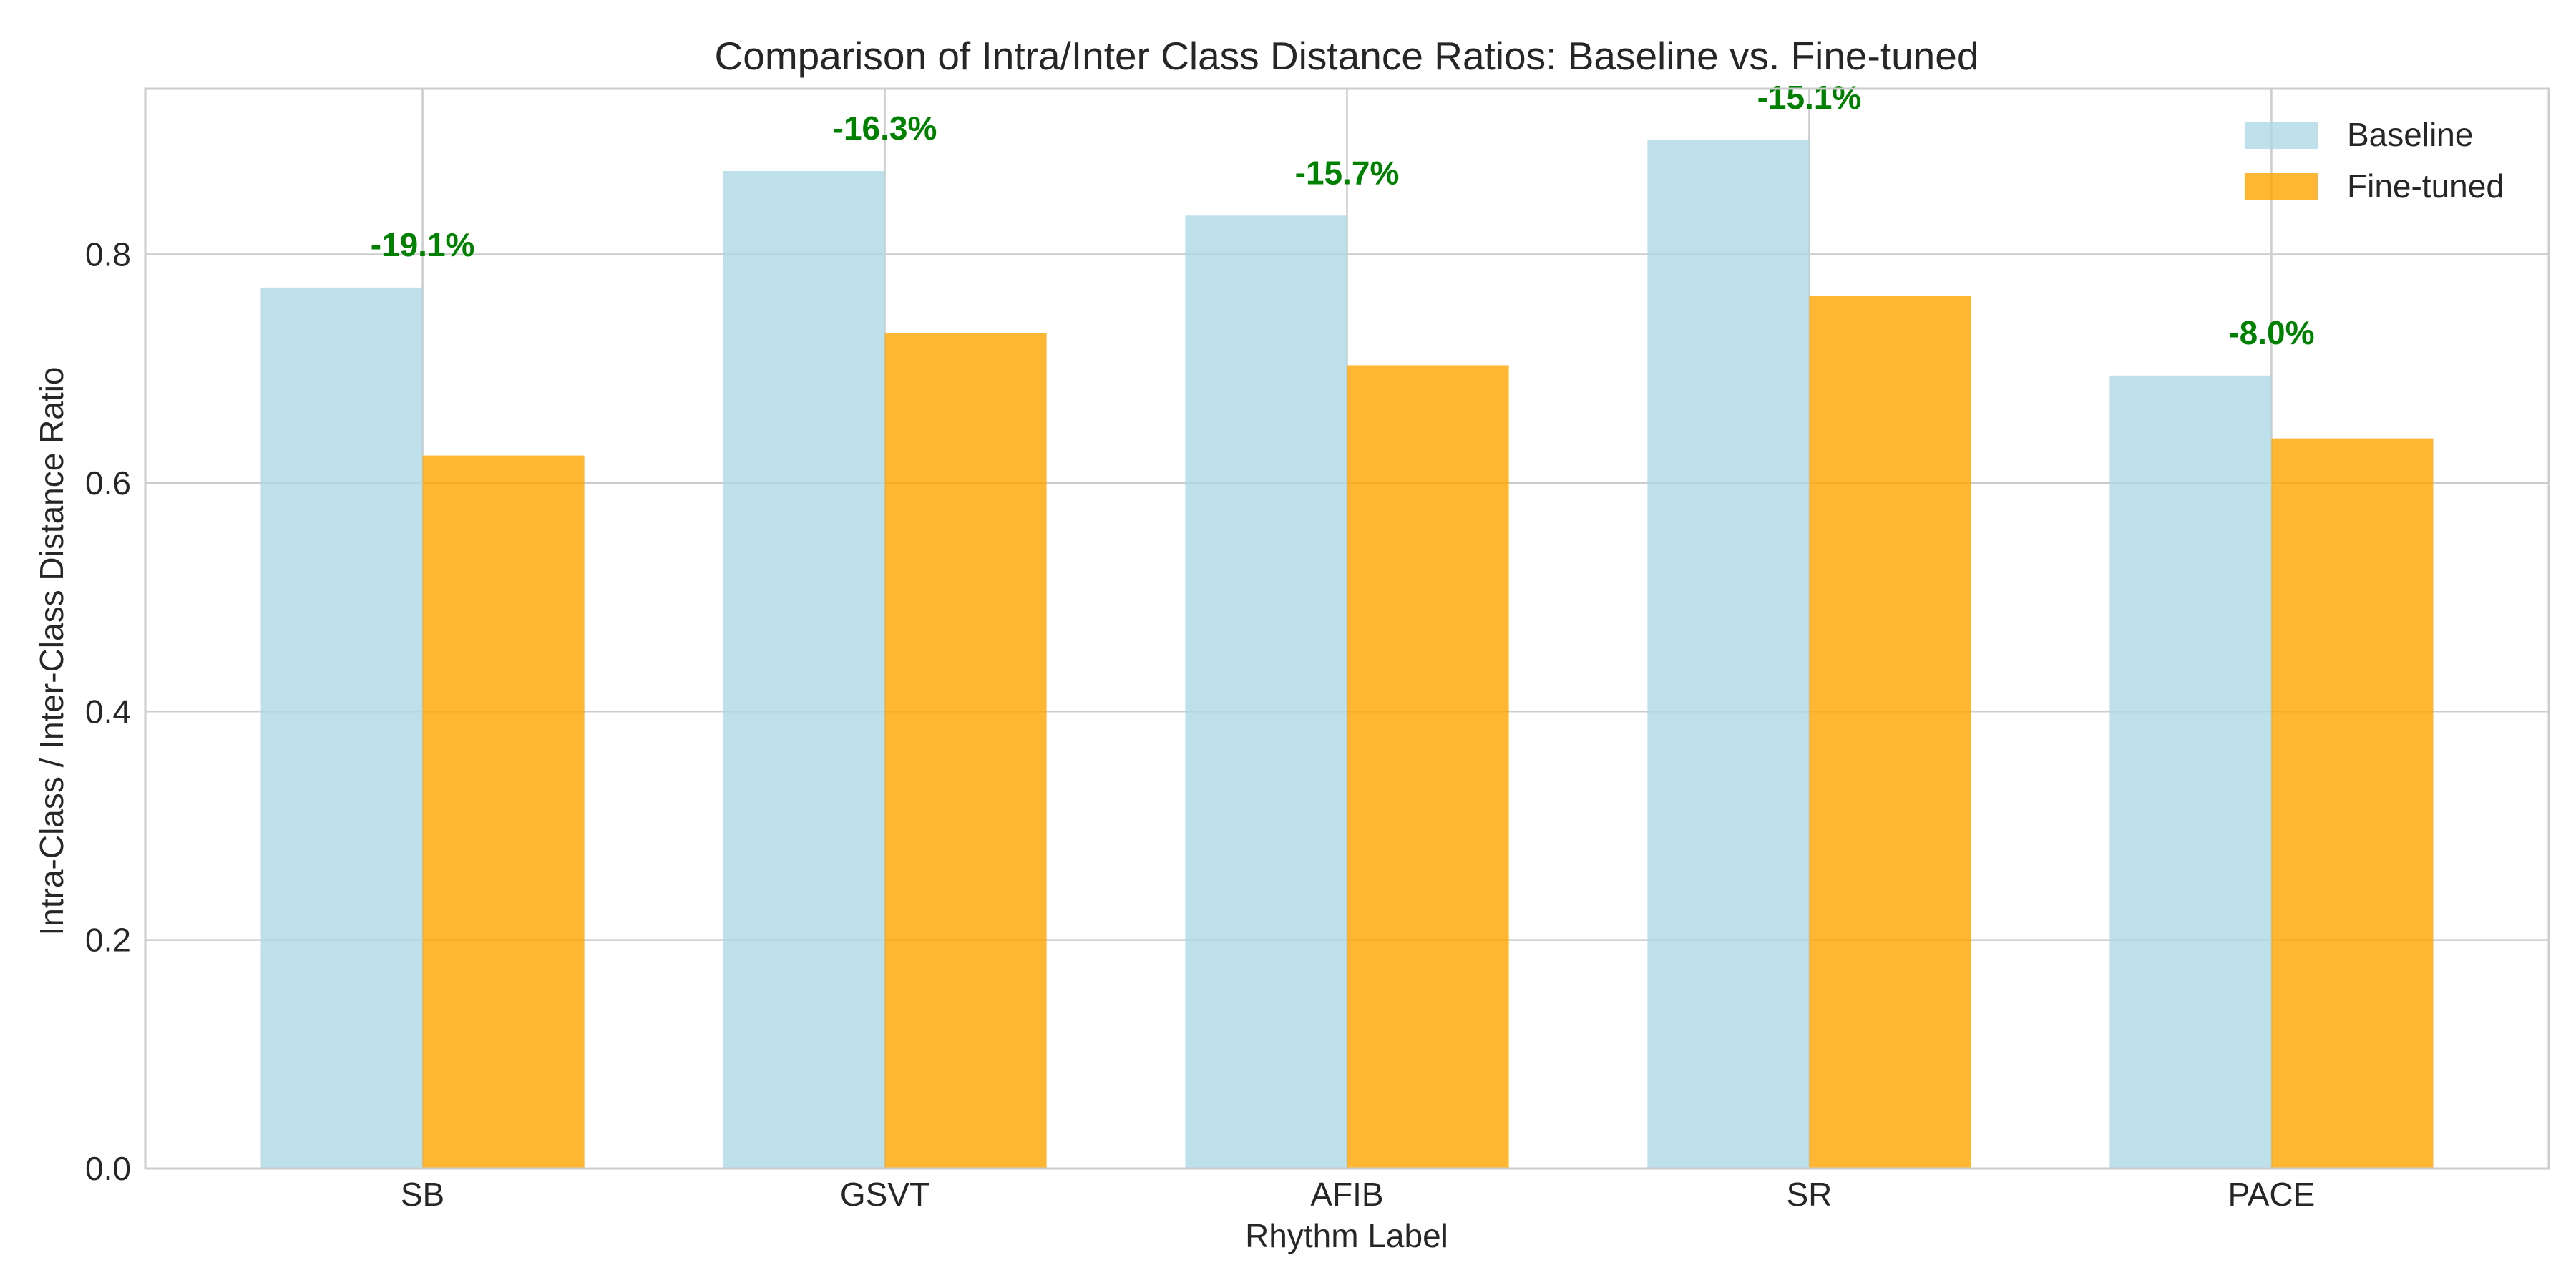 This screenshot has height=1288, width=2576. What do you see at coordinates (1346, 1235) in the screenshot?
I see `x-axis-label: Rhythm Label` at bounding box center [1346, 1235].